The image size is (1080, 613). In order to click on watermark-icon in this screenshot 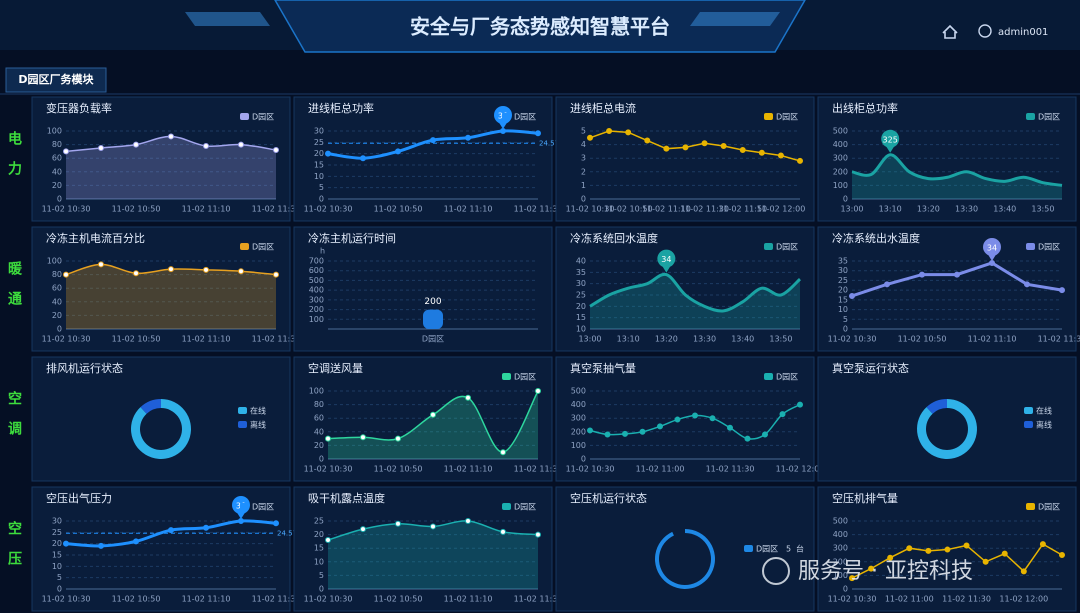, I will do `click(776, 571)`.